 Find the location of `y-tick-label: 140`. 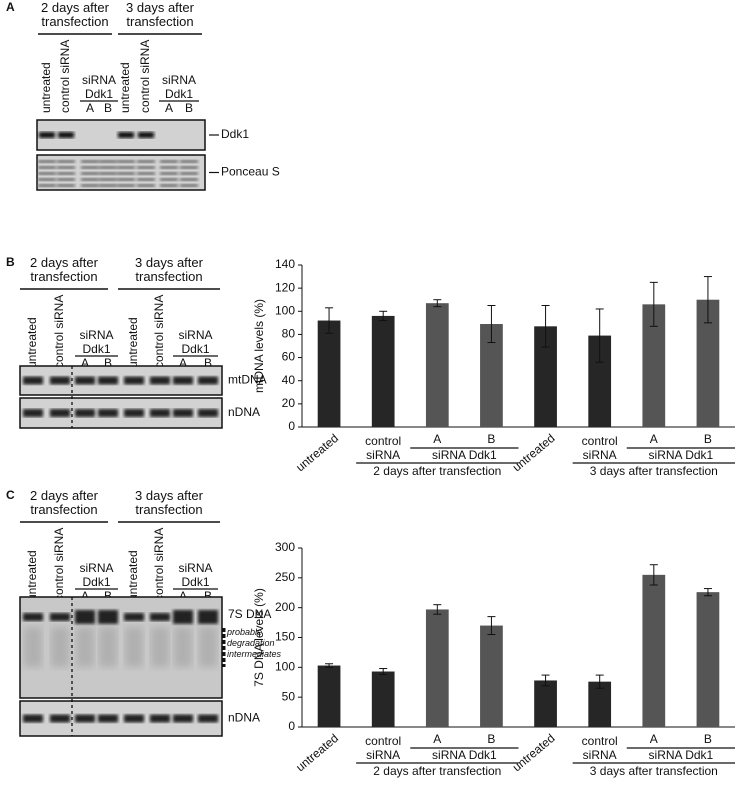

y-tick-label: 140 is located at coordinates (285, 264).